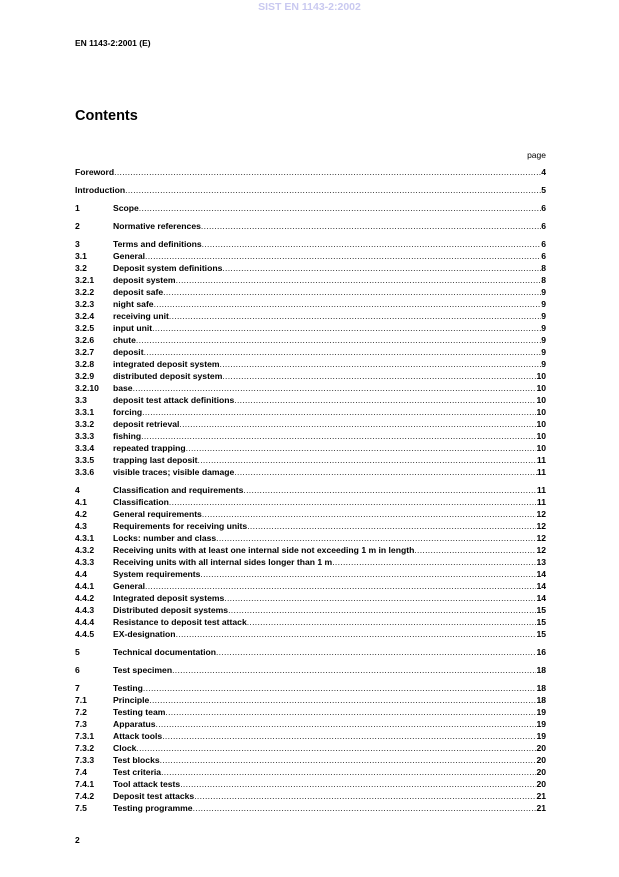 The width and height of the screenshot is (619, 877). What do you see at coordinates (310, 538) in the screenshot?
I see `toc-entry: 4.3.1 Locks: number and class 12` at bounding box center [310, 538].